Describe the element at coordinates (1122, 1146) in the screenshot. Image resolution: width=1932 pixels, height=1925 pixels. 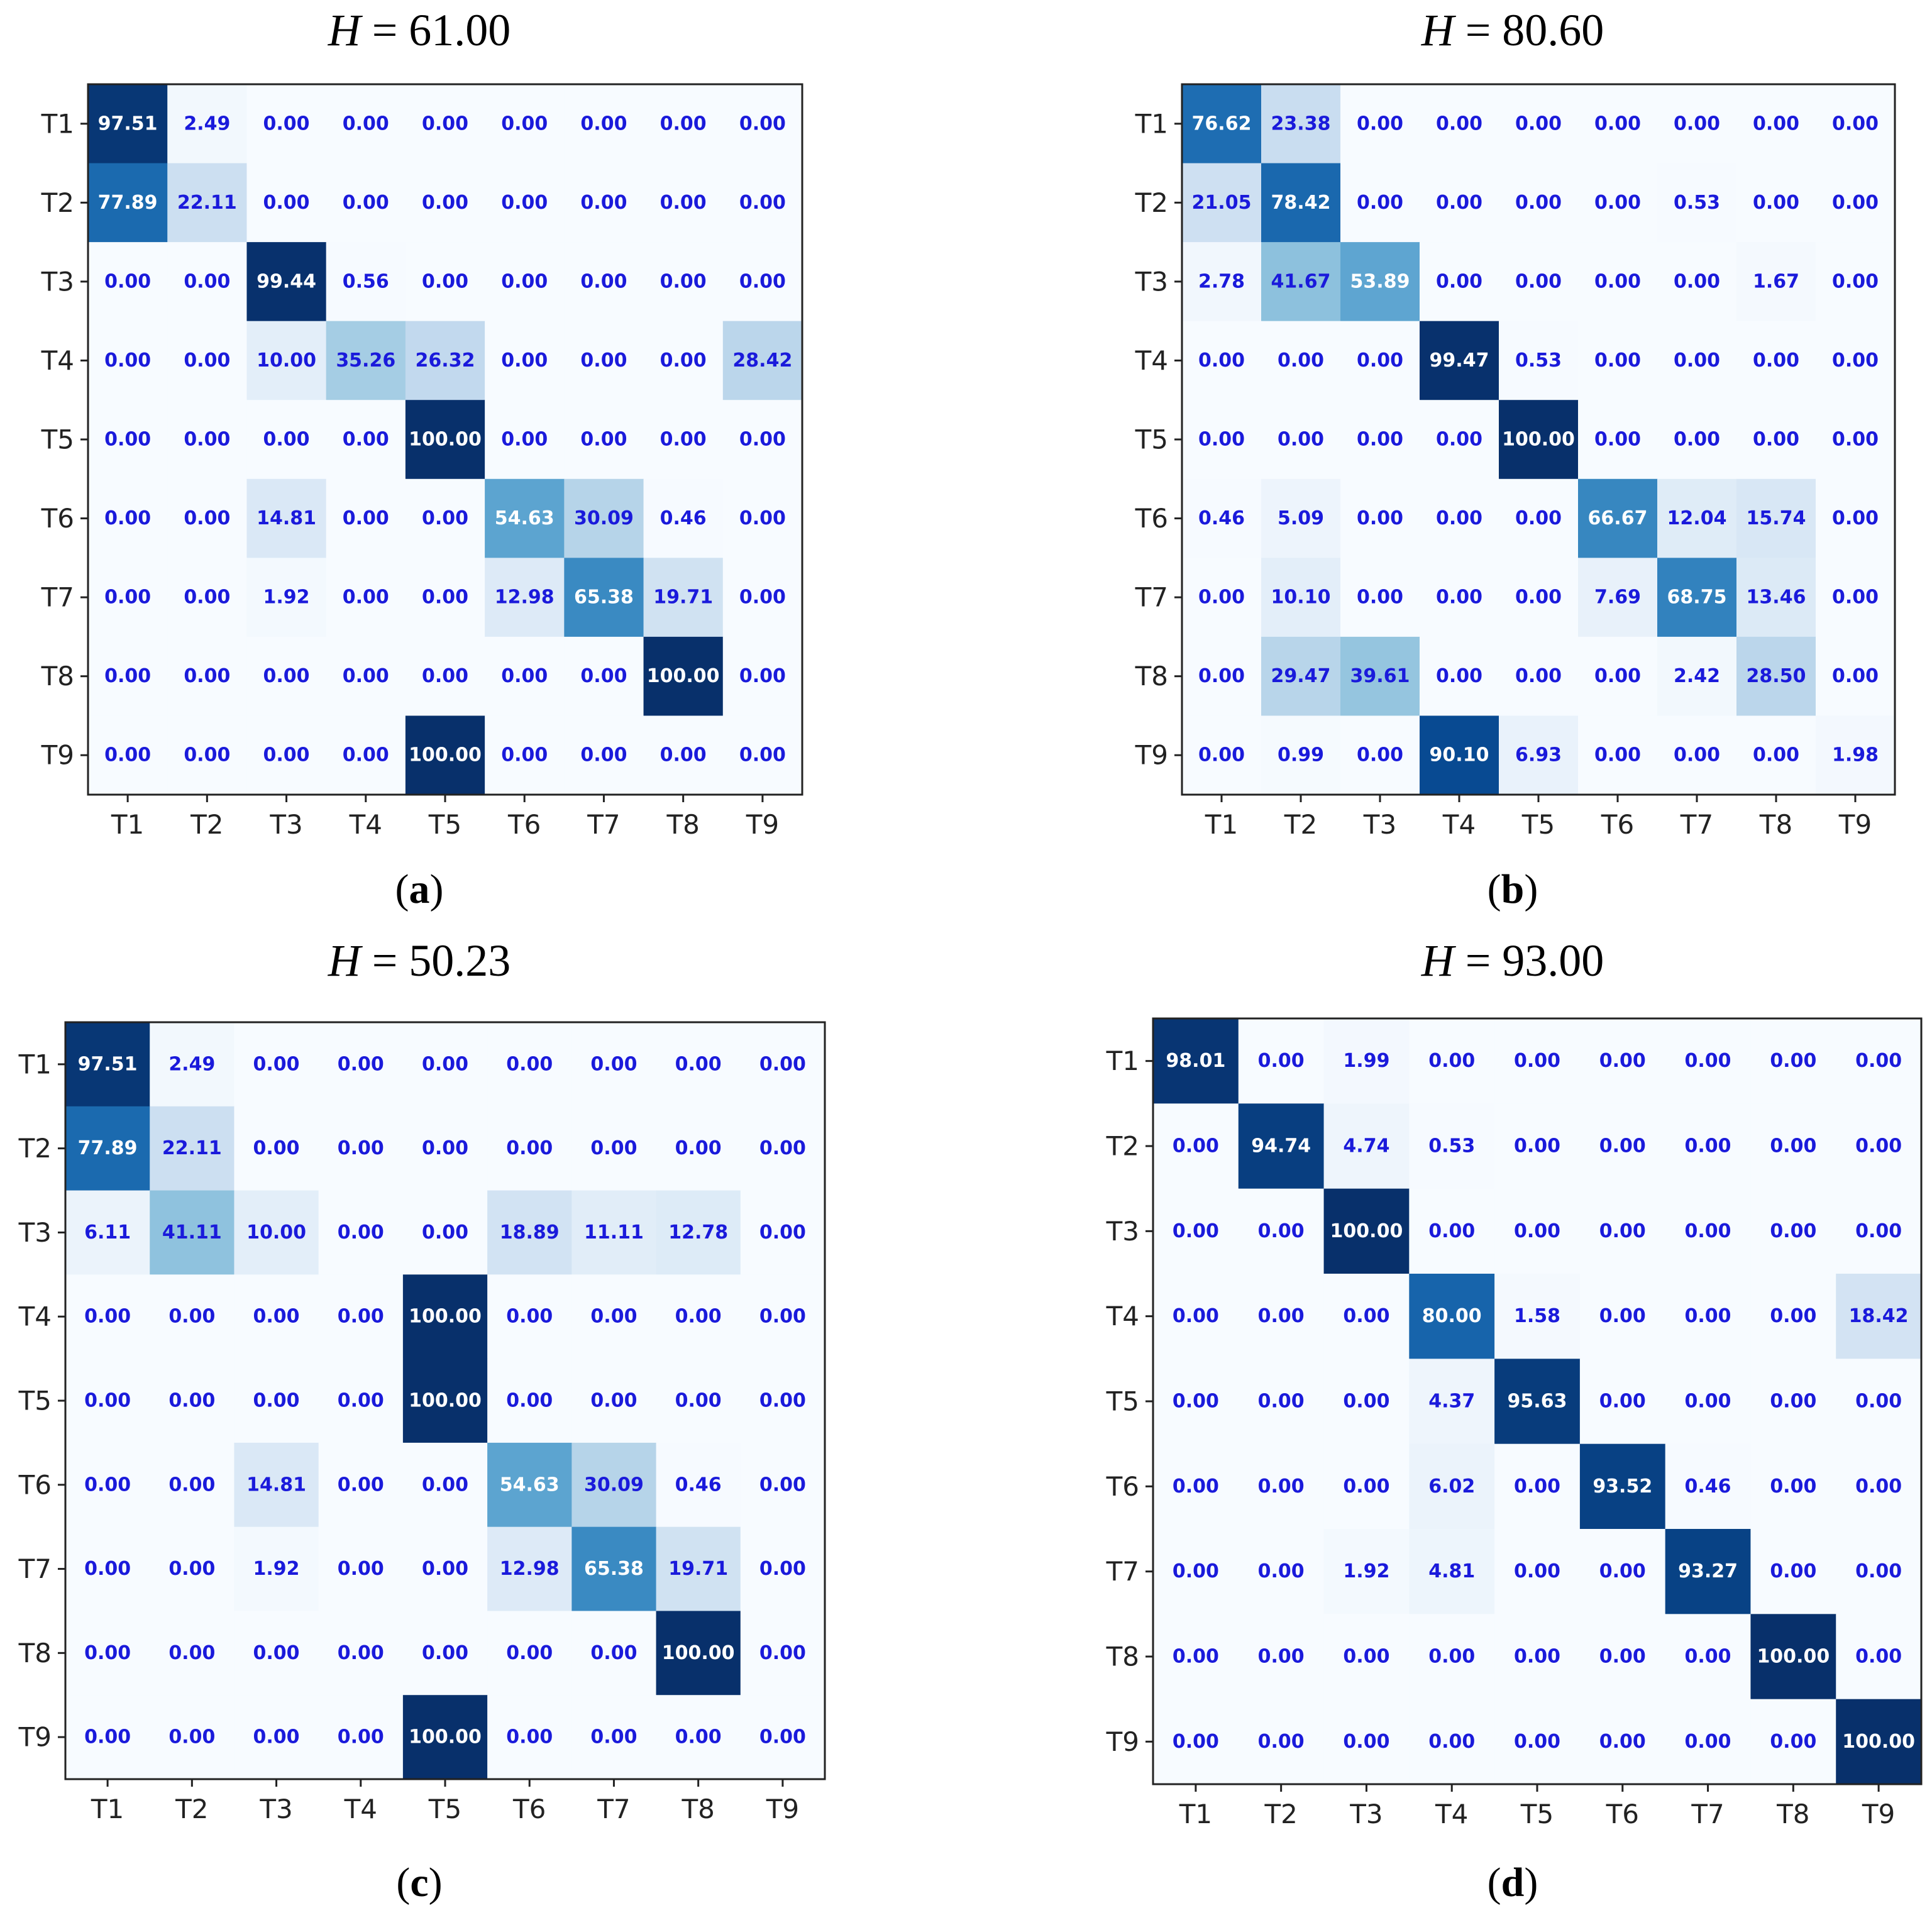
I see `panel-d-y-tick-label: T2` at that location.